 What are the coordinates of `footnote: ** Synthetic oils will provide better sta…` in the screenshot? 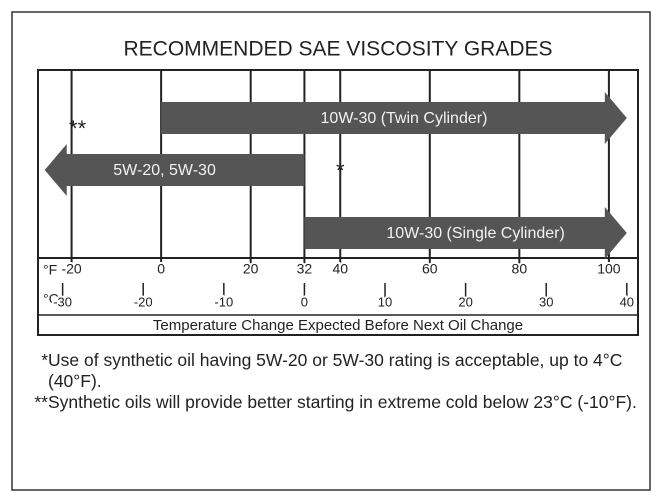 It's located at (336, 402).